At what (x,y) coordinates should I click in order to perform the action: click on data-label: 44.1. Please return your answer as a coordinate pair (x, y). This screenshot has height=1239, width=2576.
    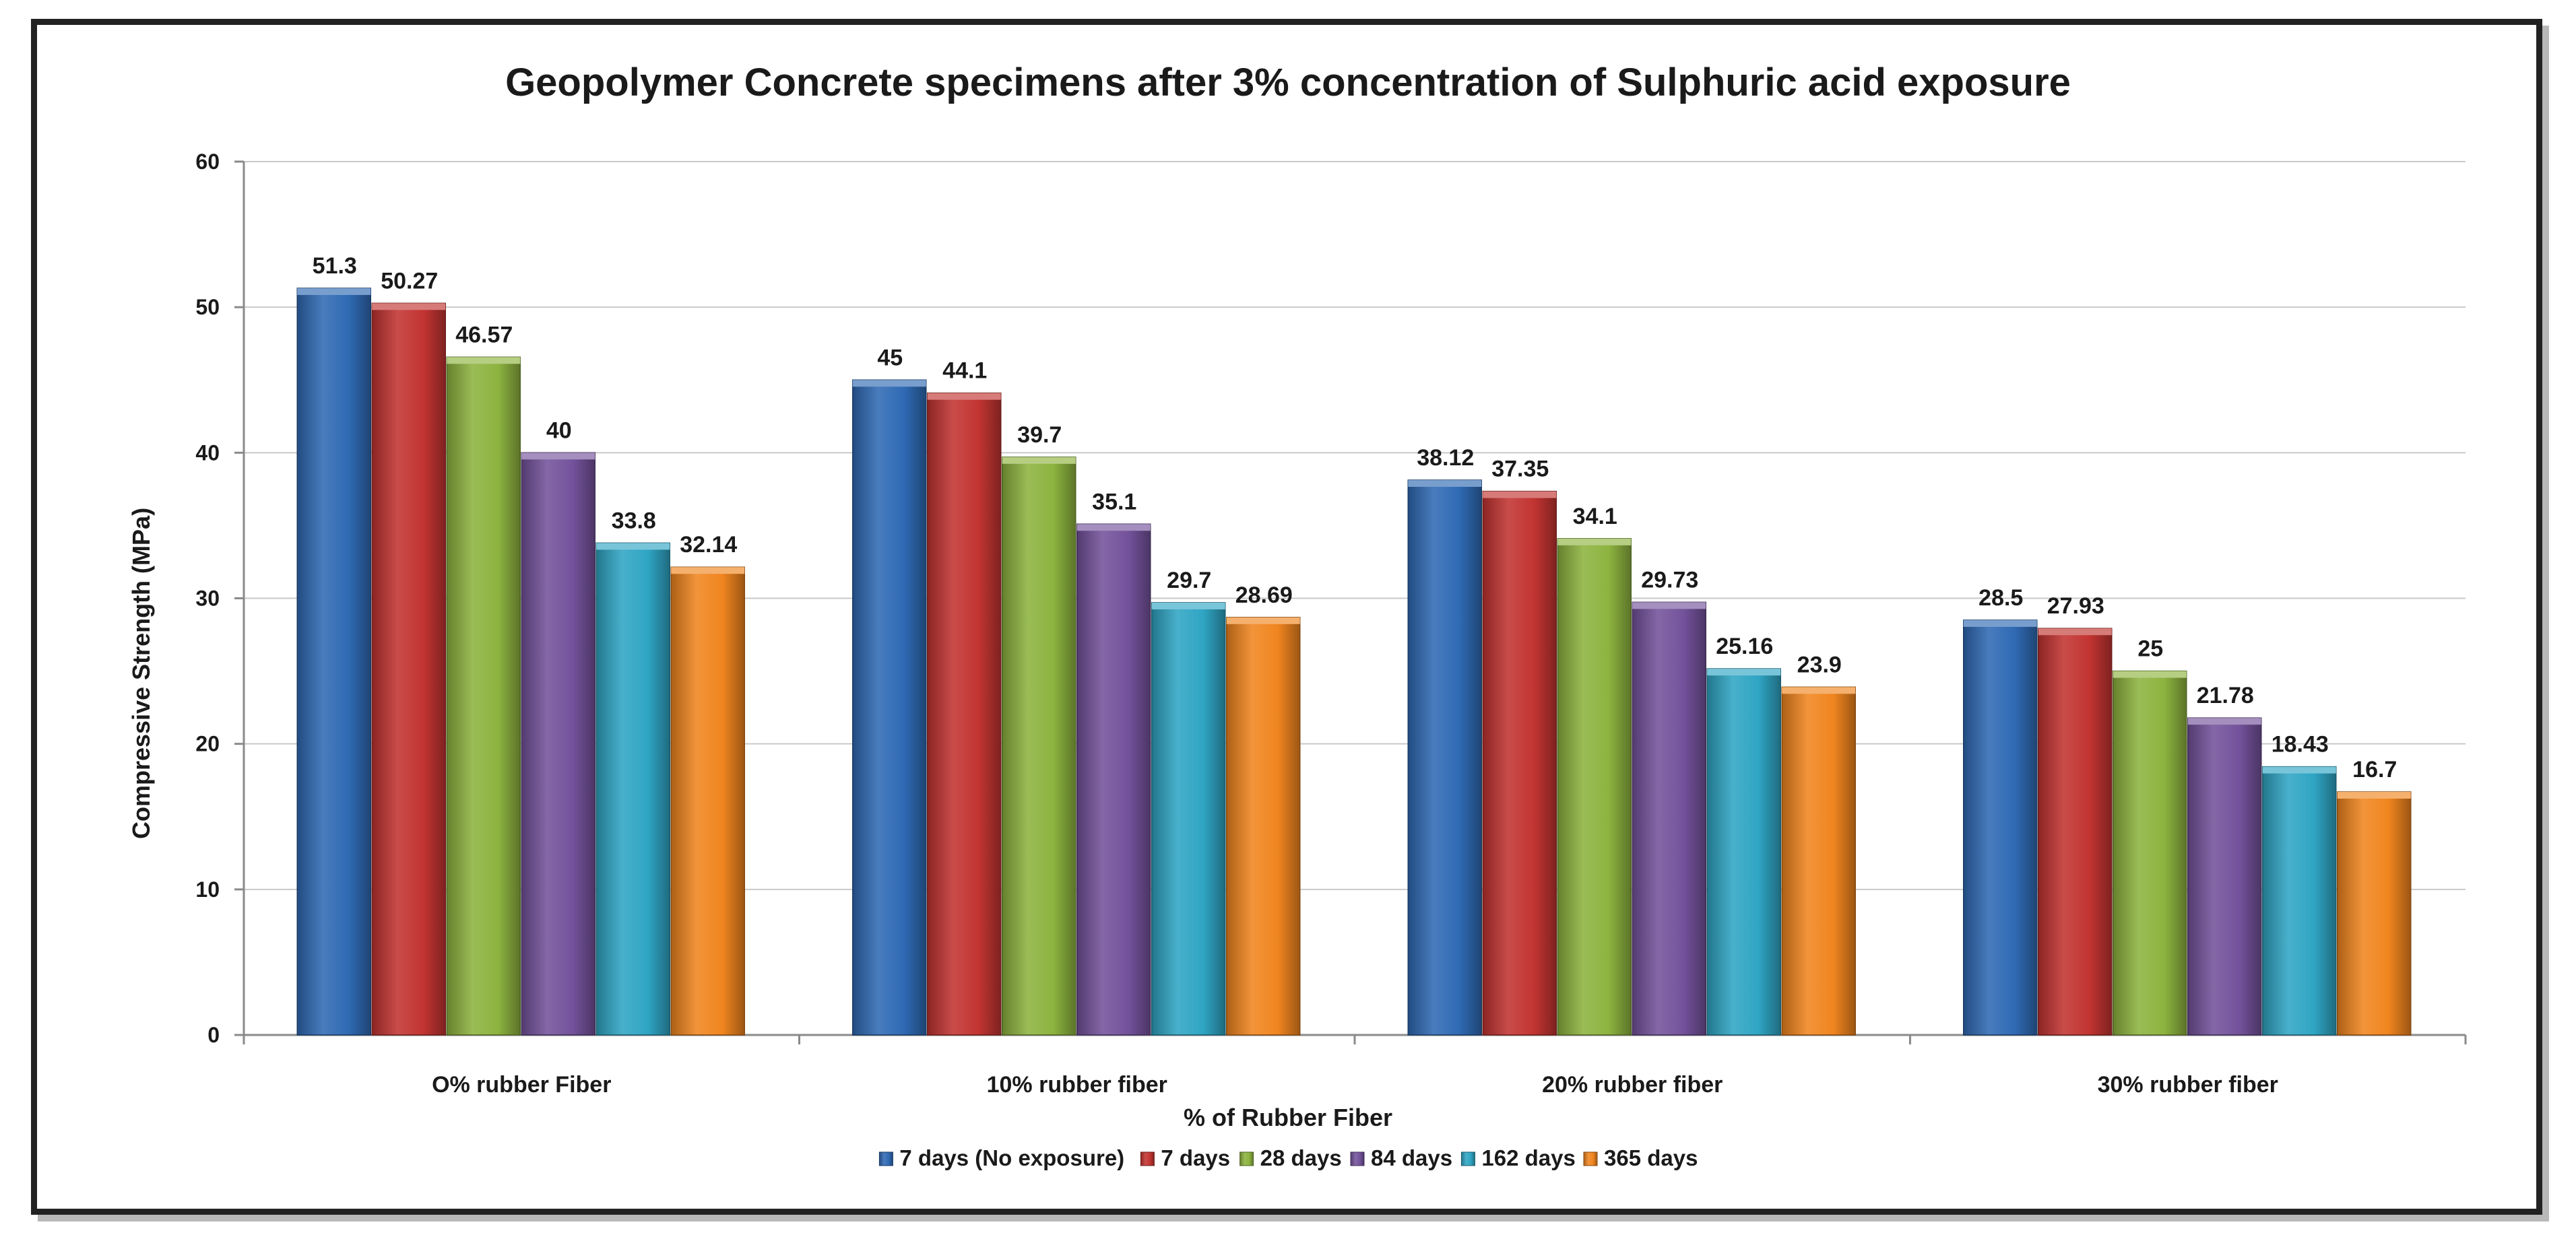
    Looking at the image, I should click on (965, 371).